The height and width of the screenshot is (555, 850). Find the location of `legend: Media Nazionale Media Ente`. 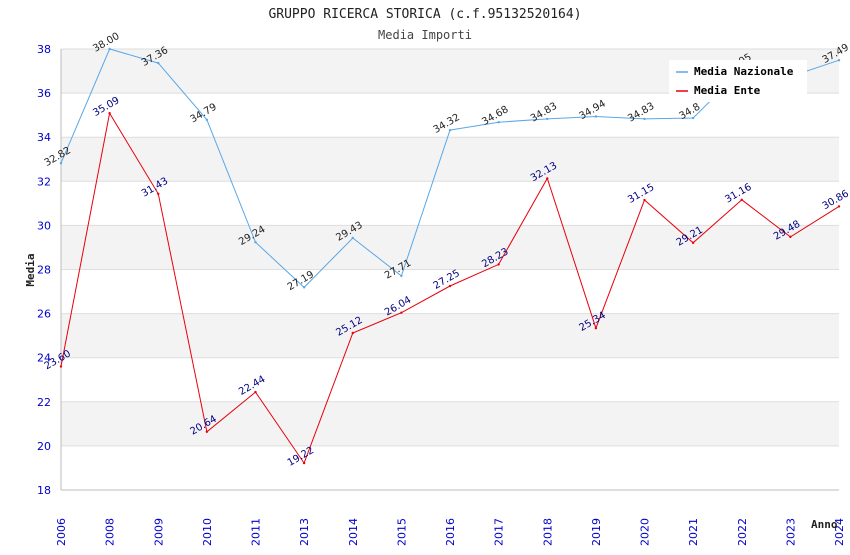

legend: Media Nazionale Media Ente is located at coordinates (738, 81).